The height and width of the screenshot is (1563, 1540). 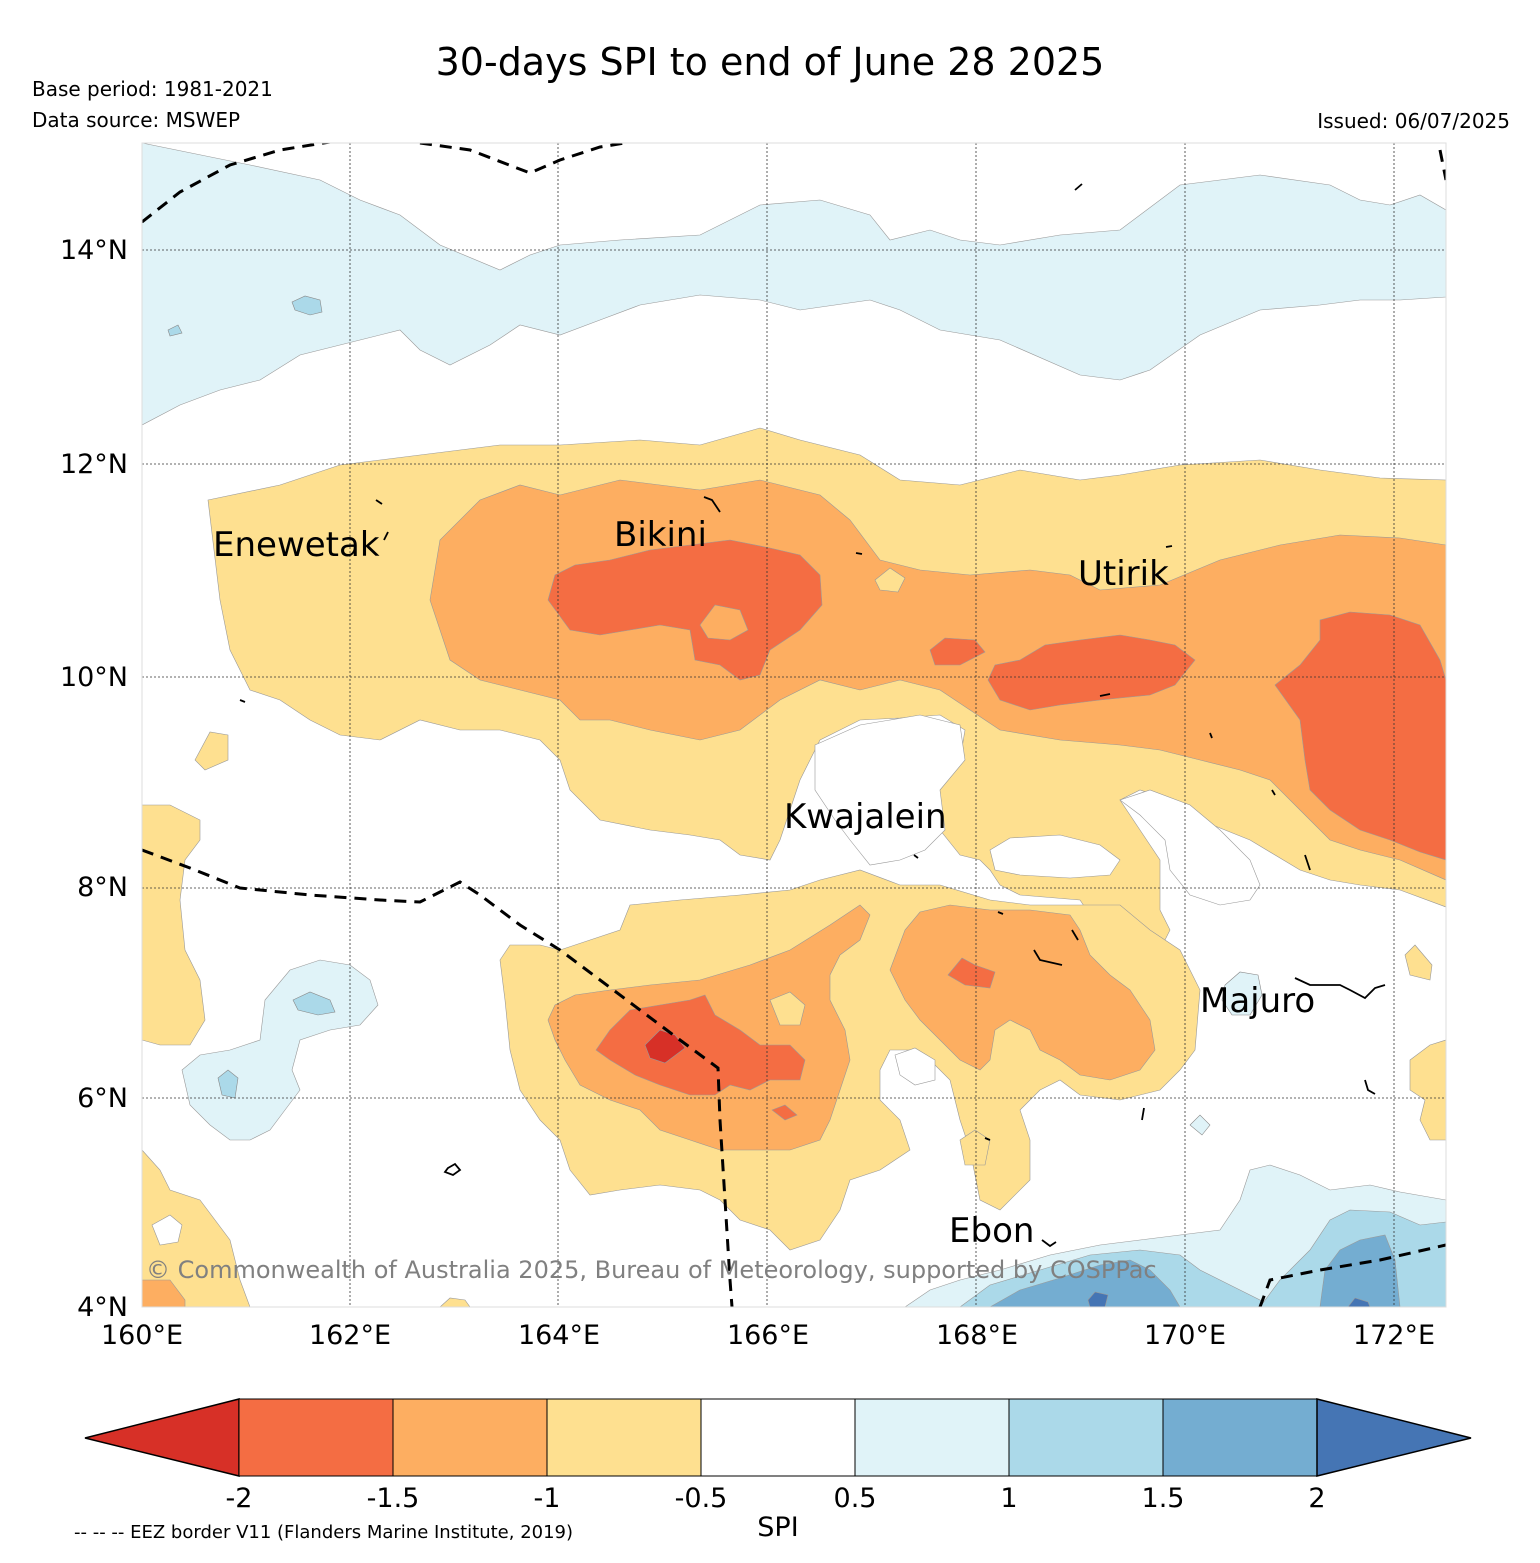 I want to click on lat-label: 14°N, so click(x=94, y=250).